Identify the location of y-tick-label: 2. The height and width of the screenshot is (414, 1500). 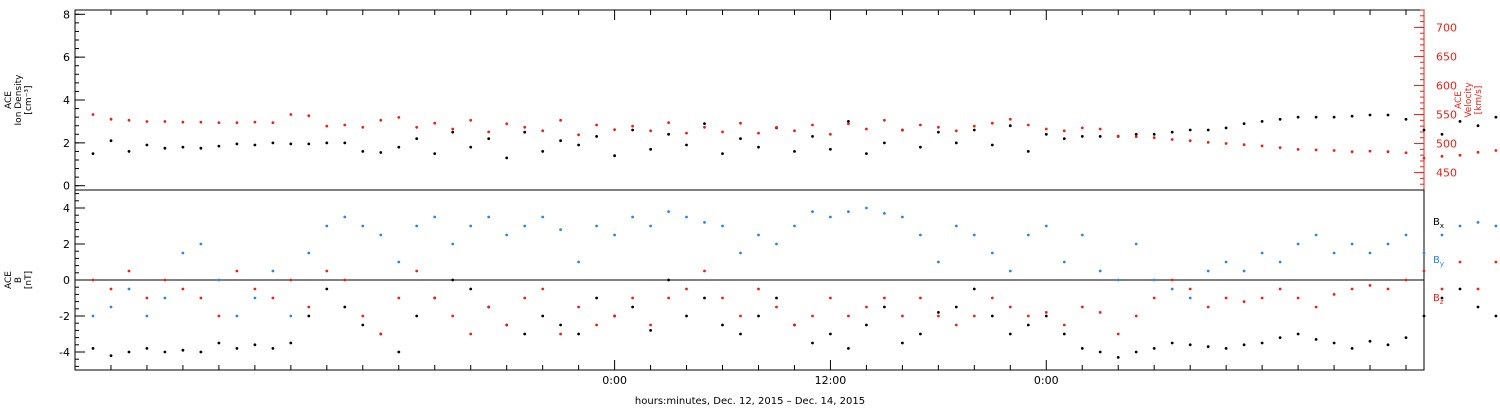
(66, 143).